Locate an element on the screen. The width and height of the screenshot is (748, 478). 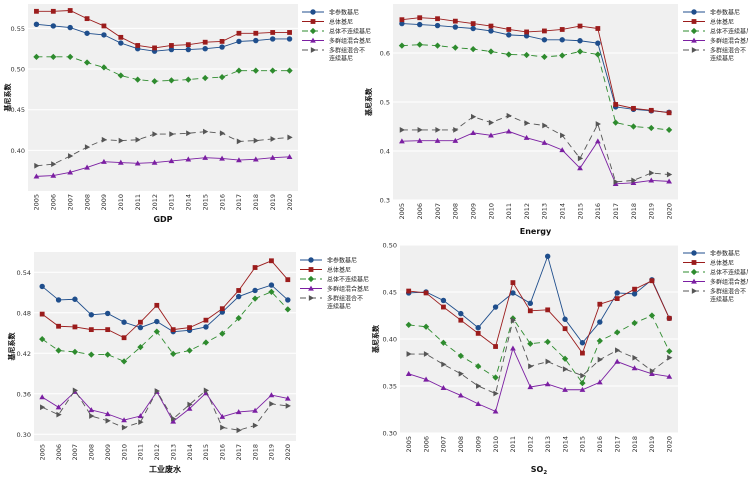
x-tick-label: 2015 is located at coordinates (583, 444).